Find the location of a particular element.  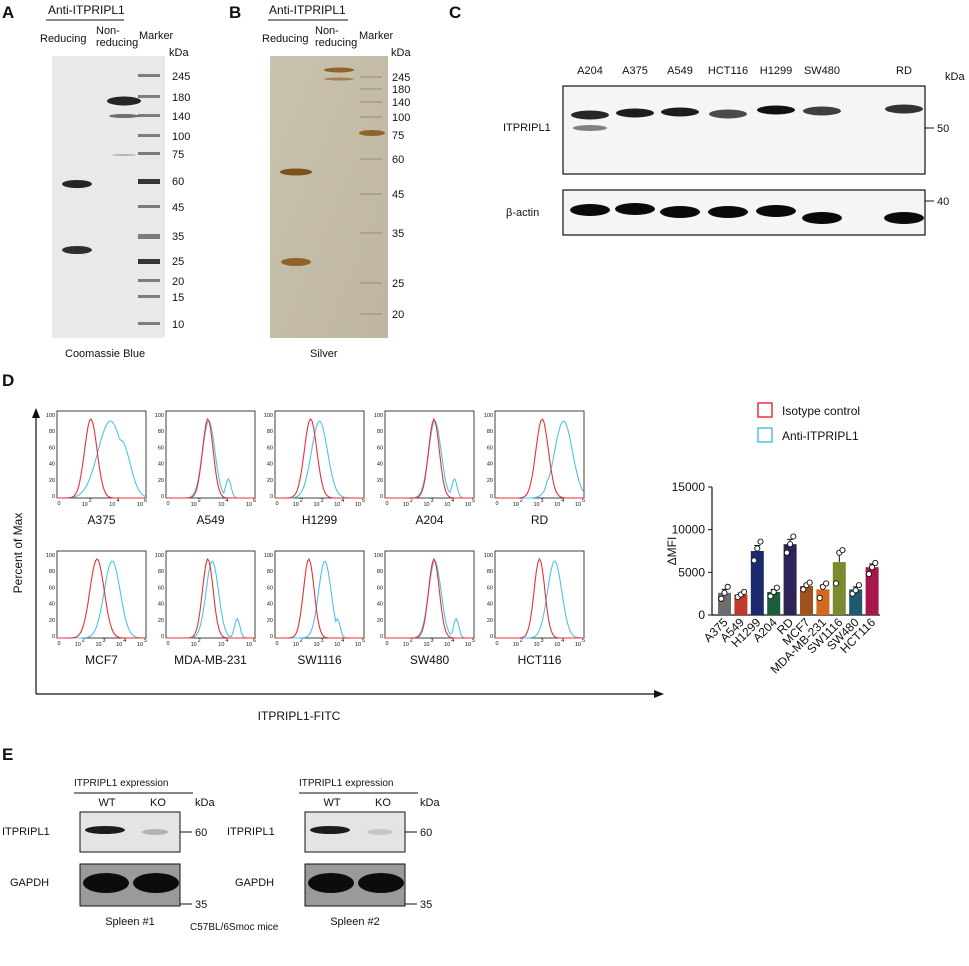

marker-label: 100 is located at coordinates (181, 137).